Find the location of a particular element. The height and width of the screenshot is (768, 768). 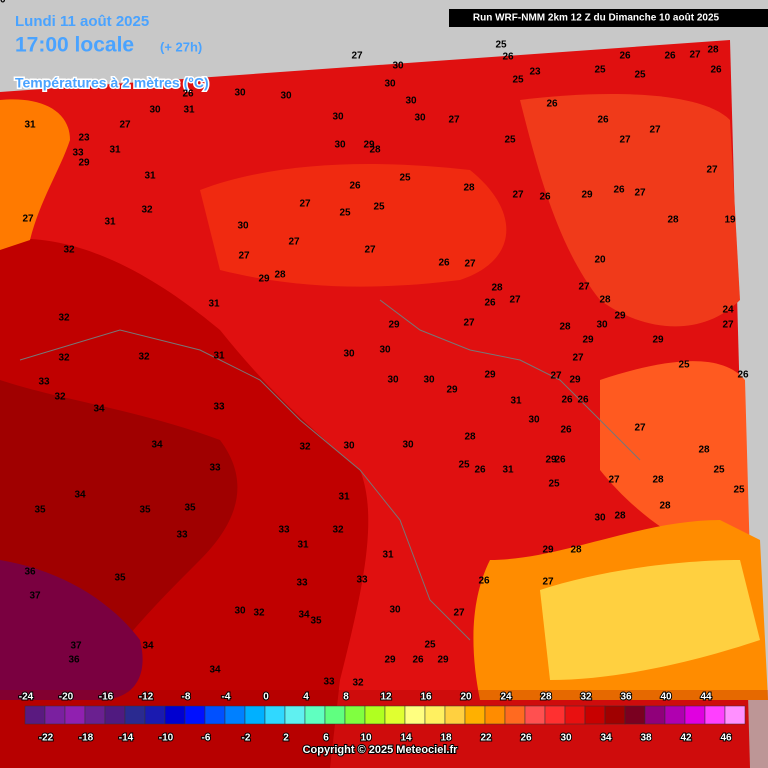

alpine-zone is located at coordinates (650, 620).